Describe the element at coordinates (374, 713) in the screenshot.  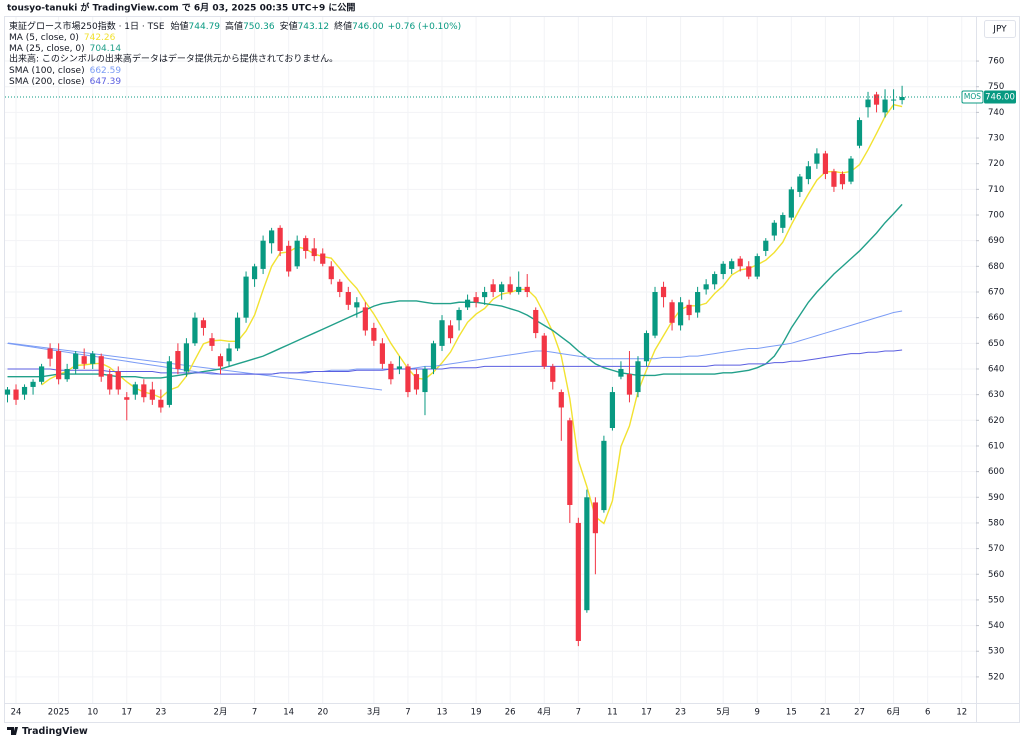
I see `x-tick-label: 3月` at that location.